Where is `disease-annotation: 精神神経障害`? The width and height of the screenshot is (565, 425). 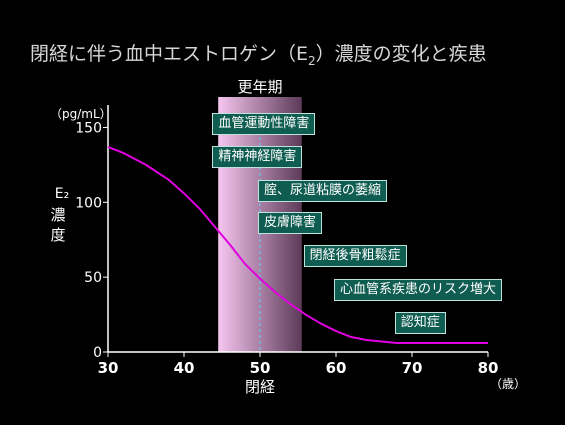
disease-annotation: 精神神経障害 is located at coordinates (257, 157).